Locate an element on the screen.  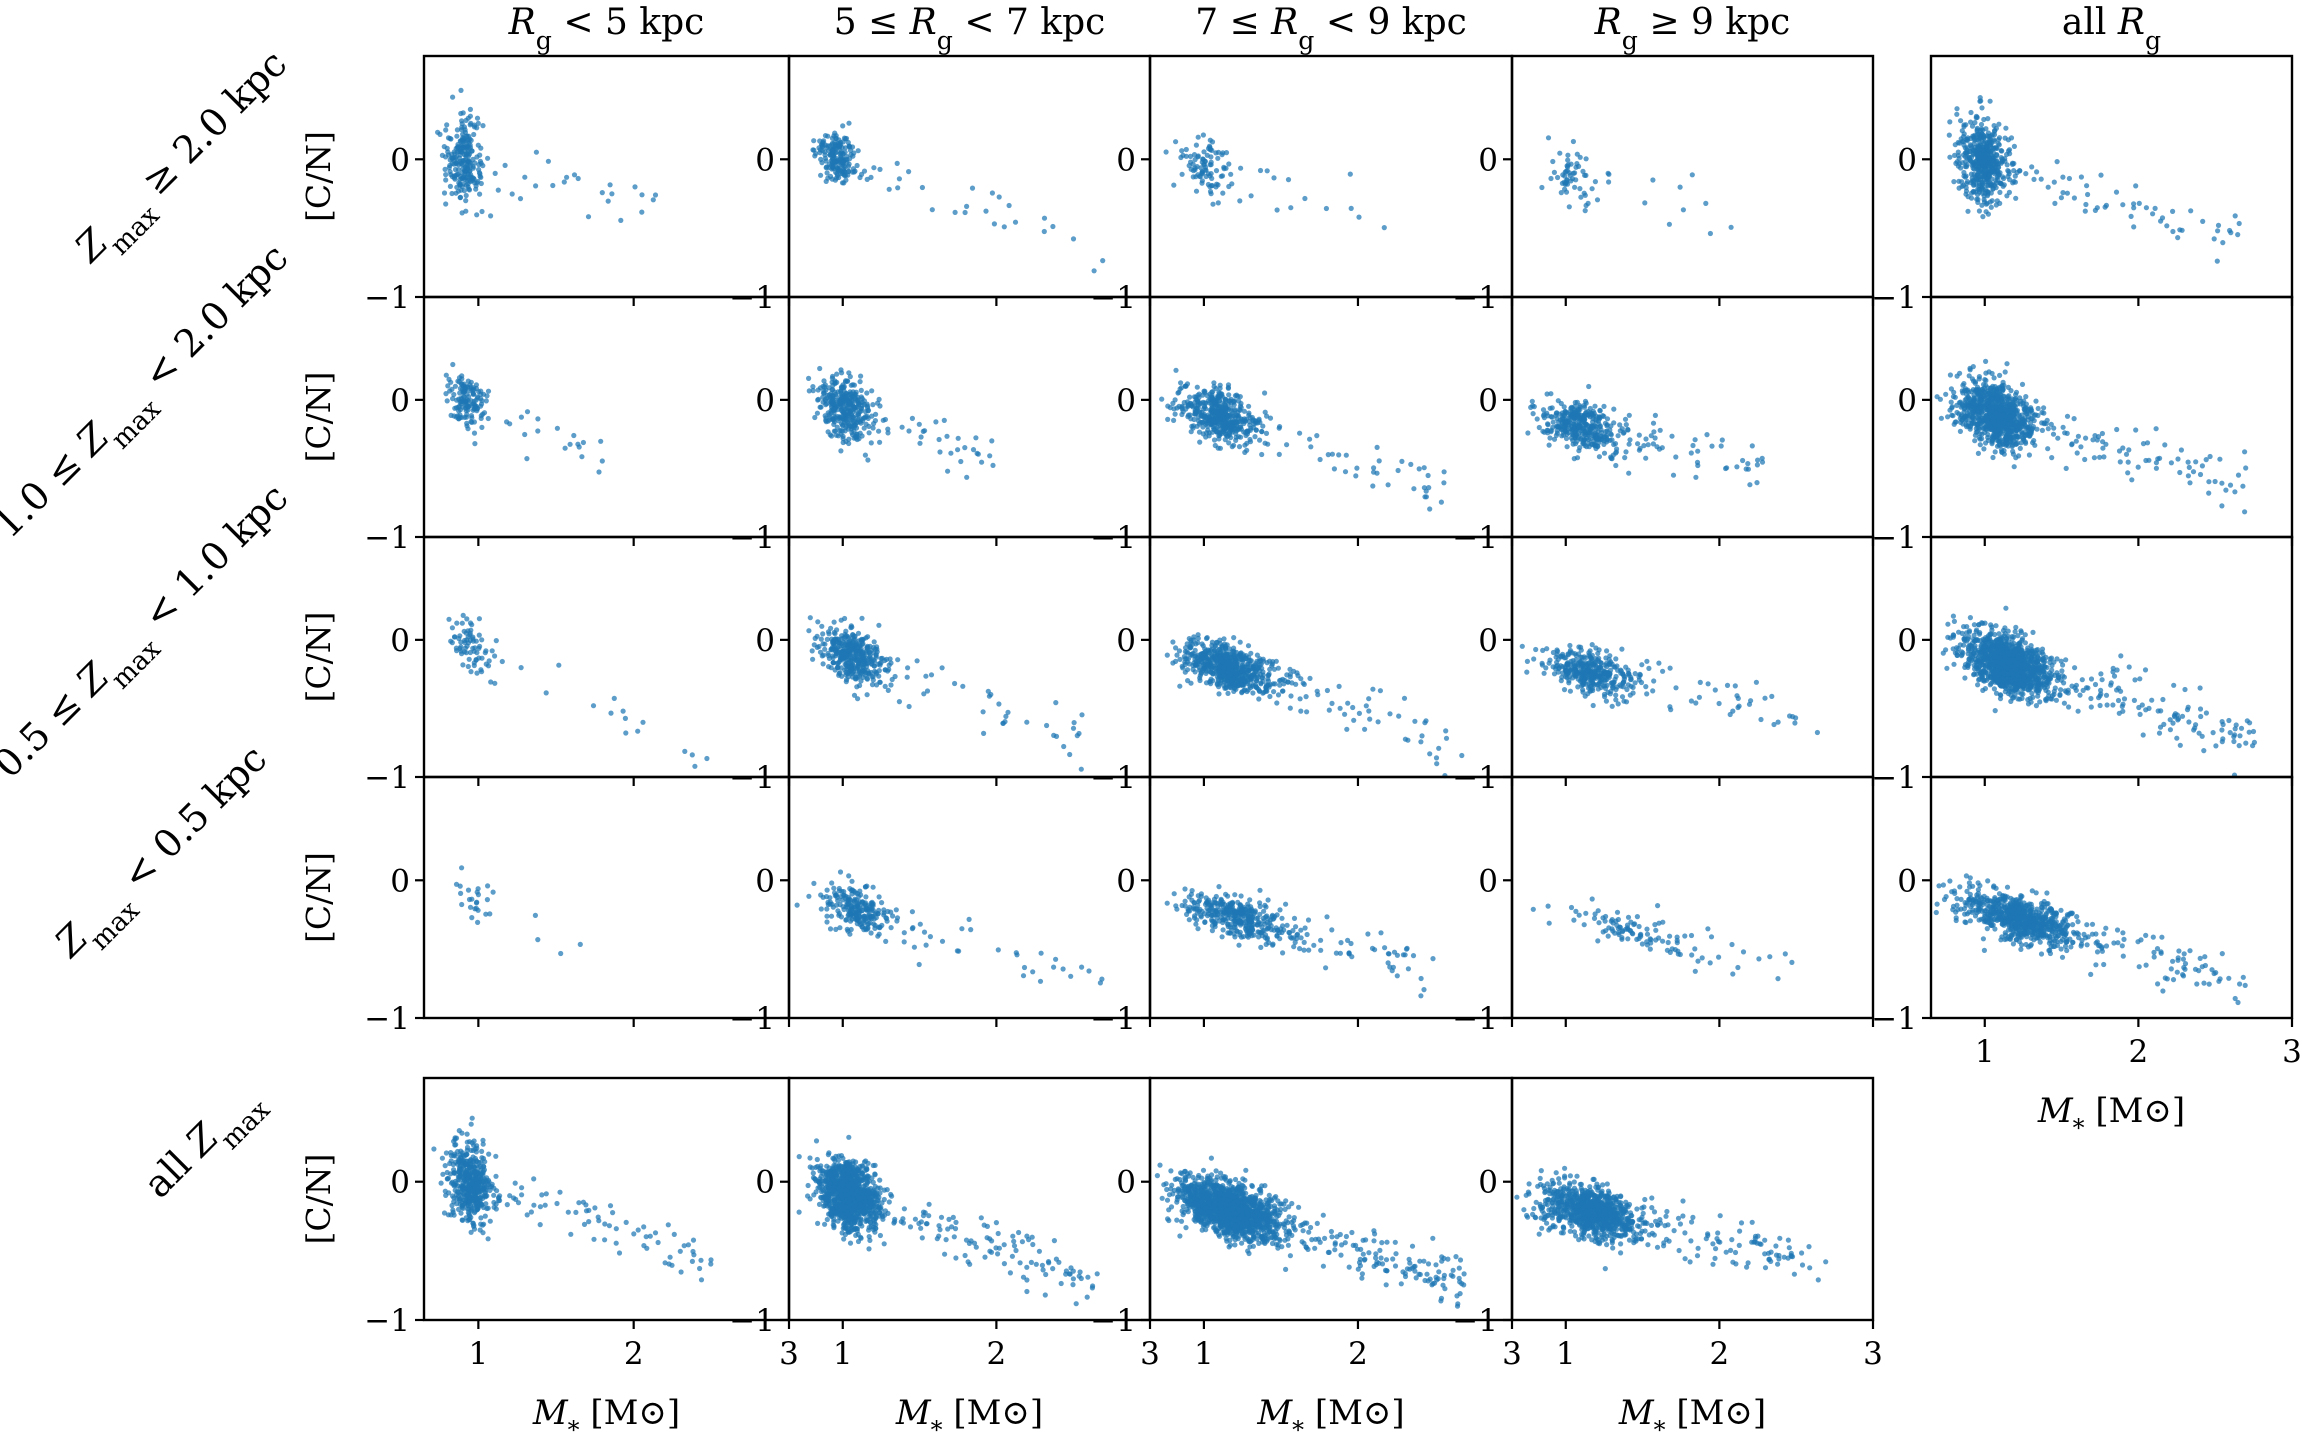
panel-2-0-points is located at coordinates (578, 690).